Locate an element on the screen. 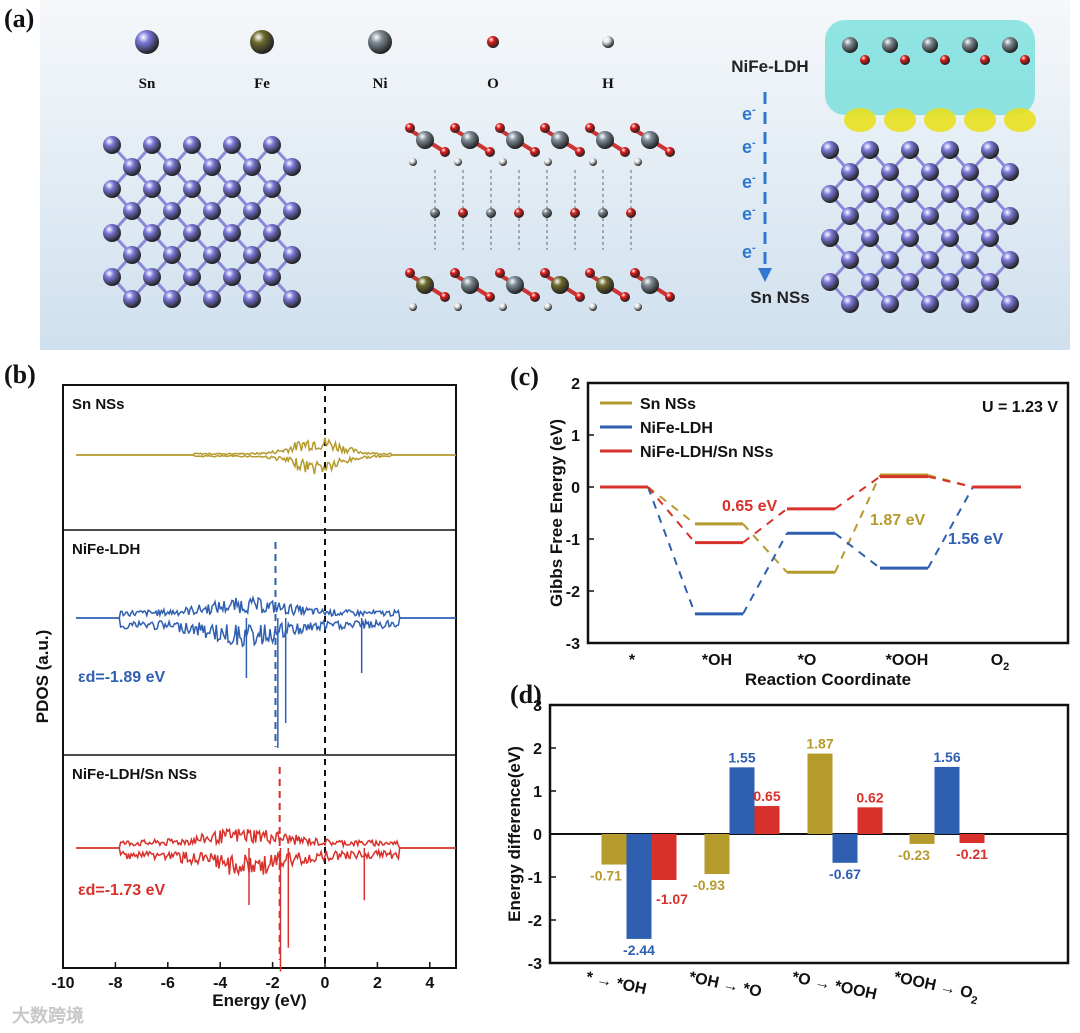  d-band-center-label: εd=-1.73 eV is located at coordinates (122, 890).